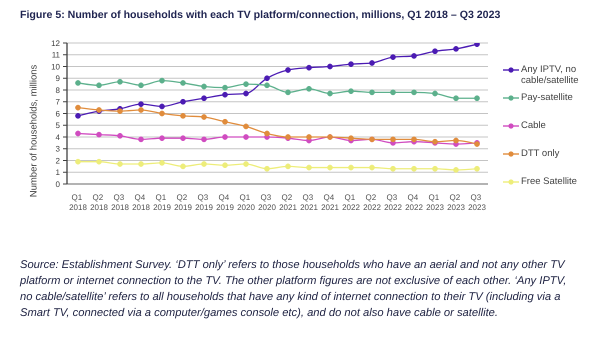 The image size is (590, 339). What do you see at coordinates (183, 202) in the screenshot?
I see `x-tick-label: Q2 2019` at bounding box center [183, 202].